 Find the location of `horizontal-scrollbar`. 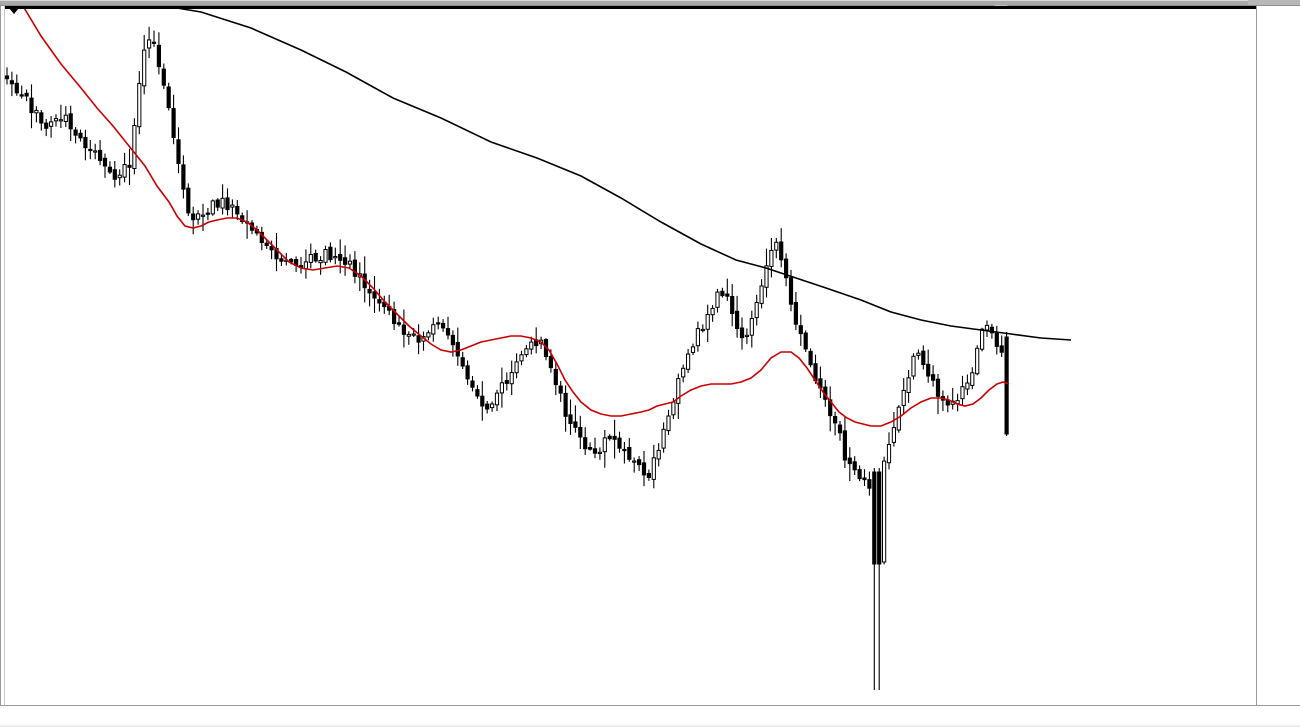

horizontal-scrollbar is located at coordinates (650, 3).